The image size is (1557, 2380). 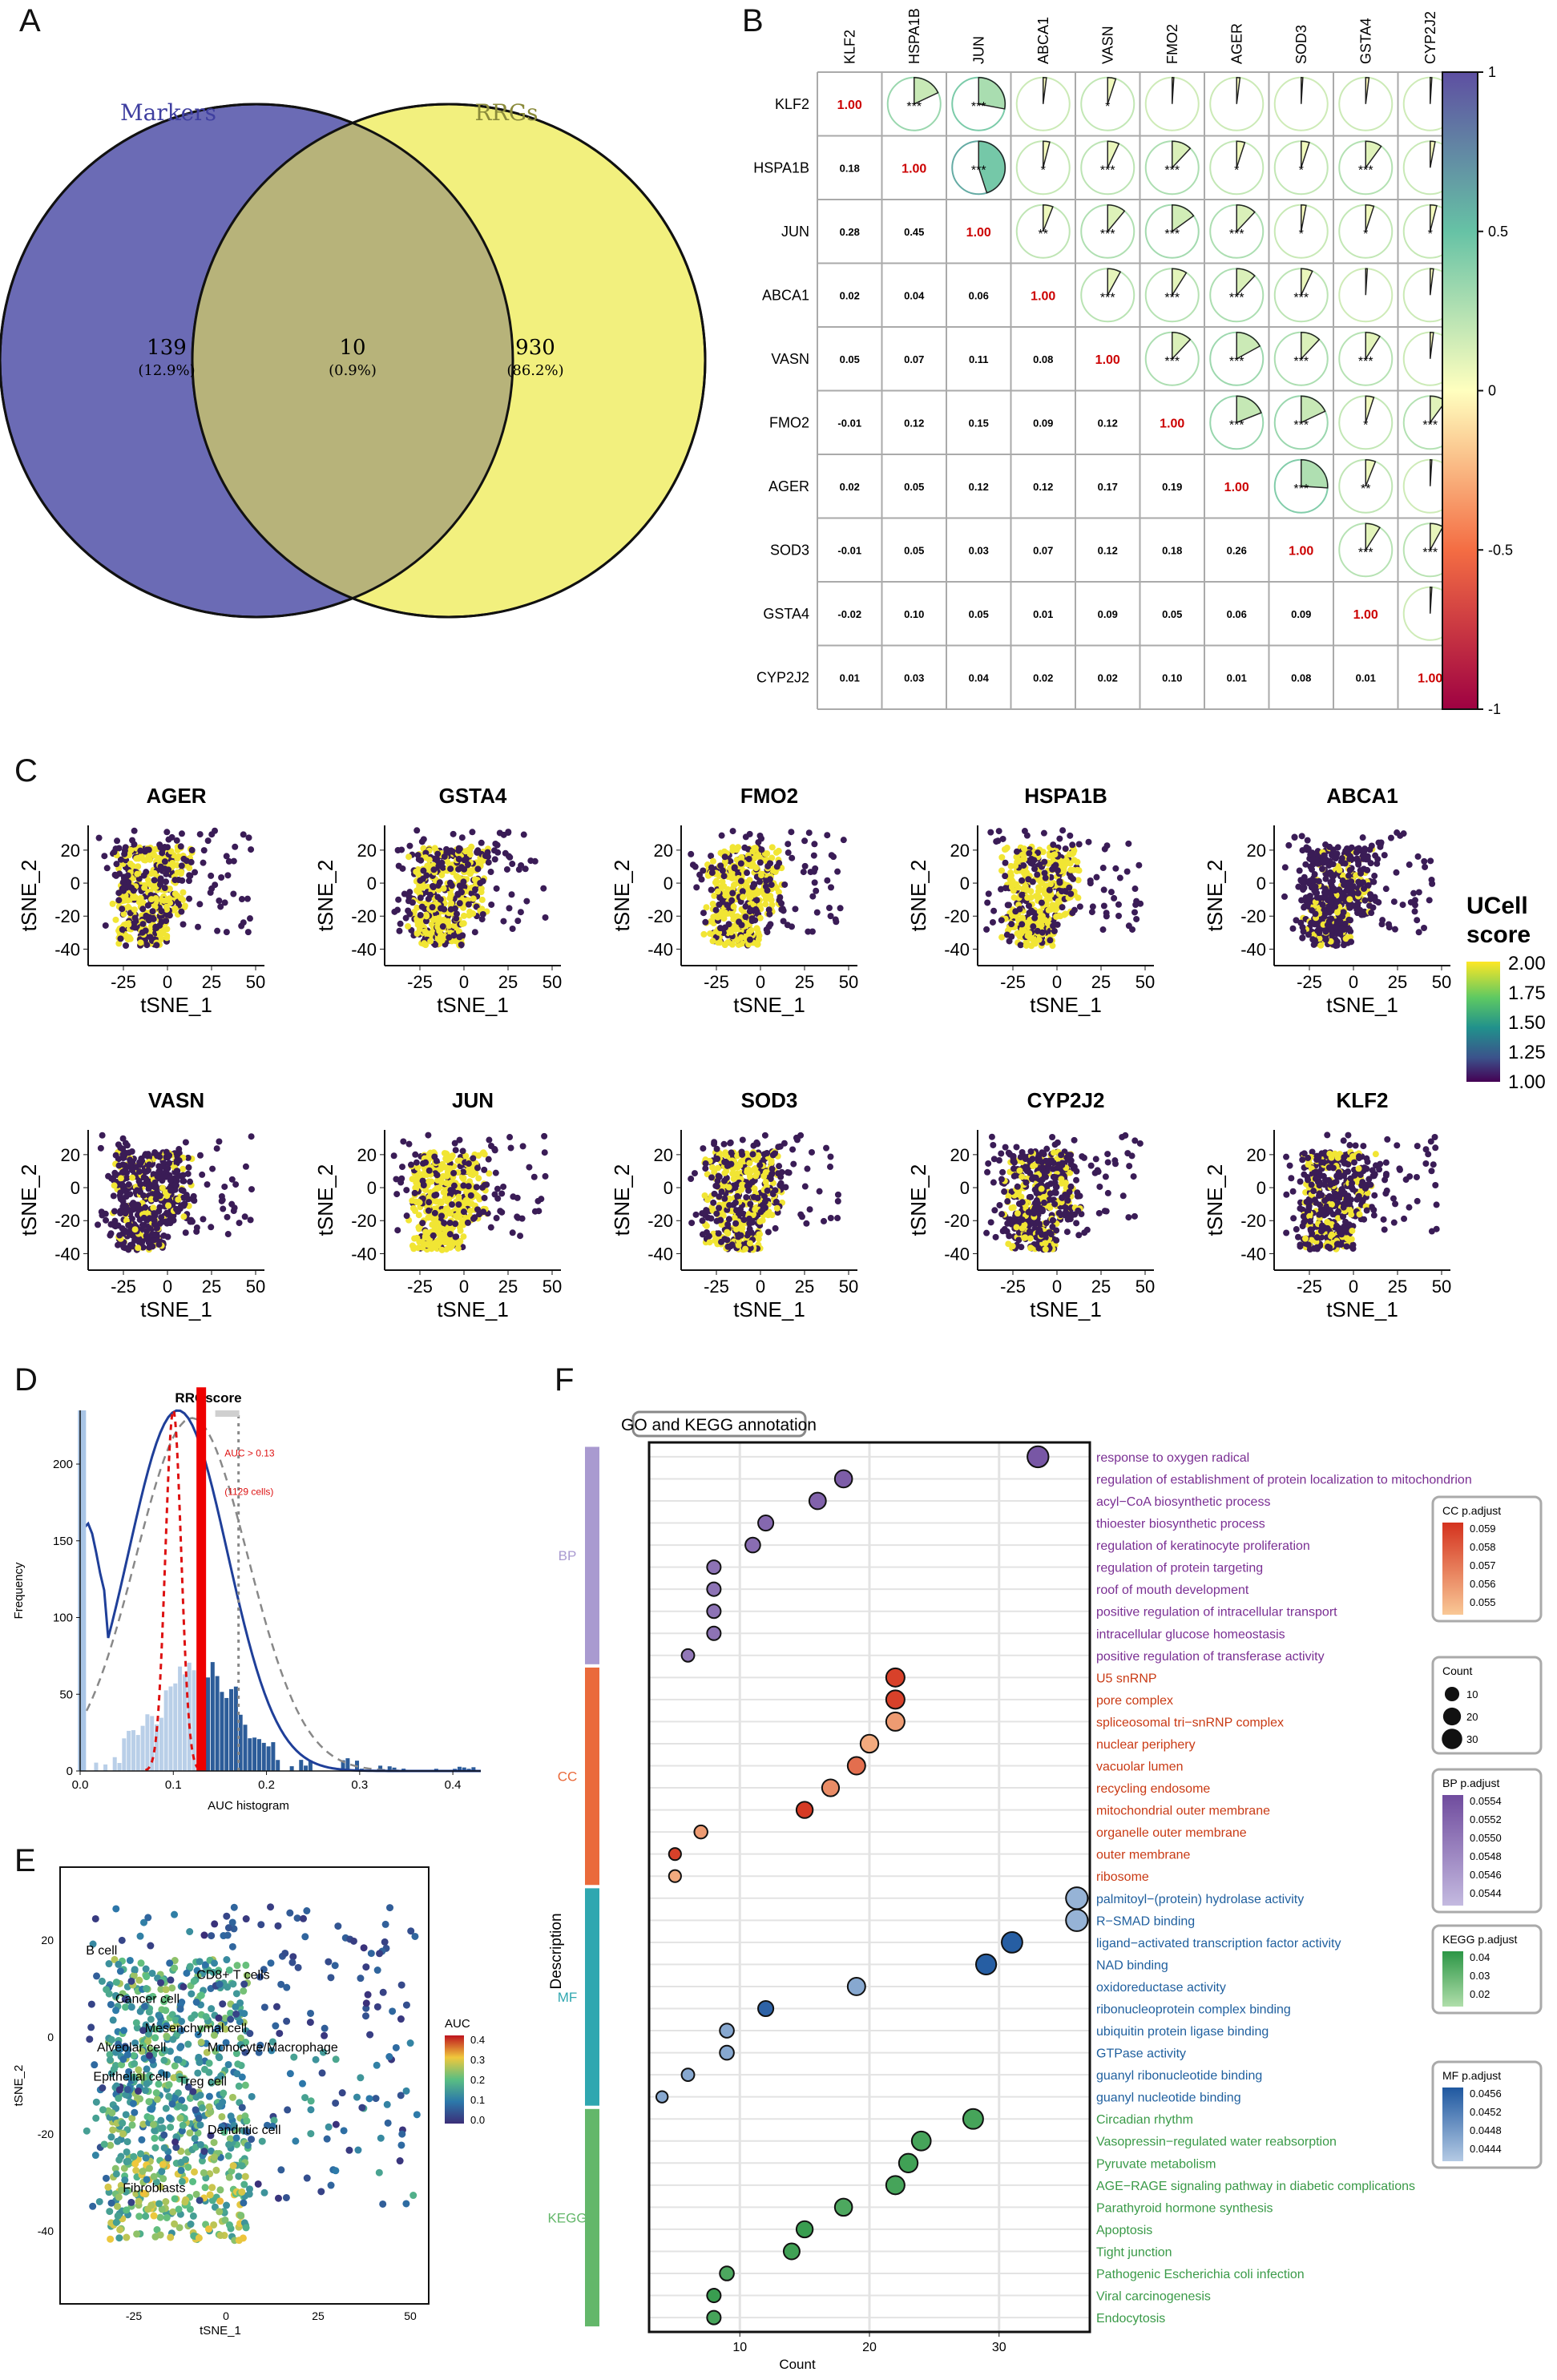 What do you see at coordinates (1172, 44) in the screenshot?
I see `corr-col-label: FMO2` at bounding box center [1172, 44].